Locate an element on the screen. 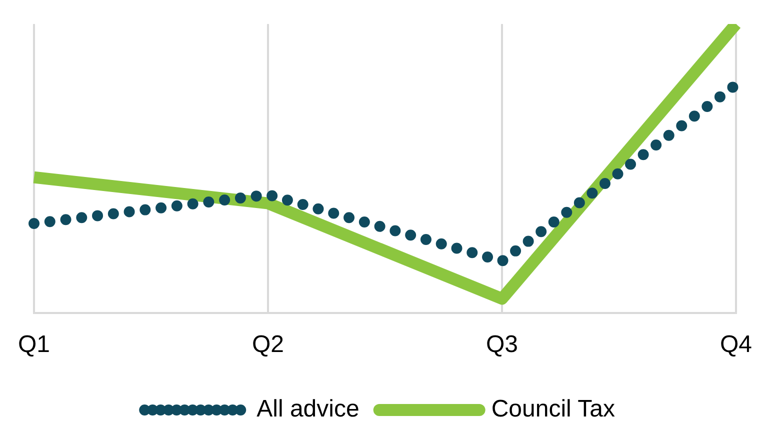 This screenshot has height=436, width=770. x-tick-label: Q2 is located at coordinates (268, 344).